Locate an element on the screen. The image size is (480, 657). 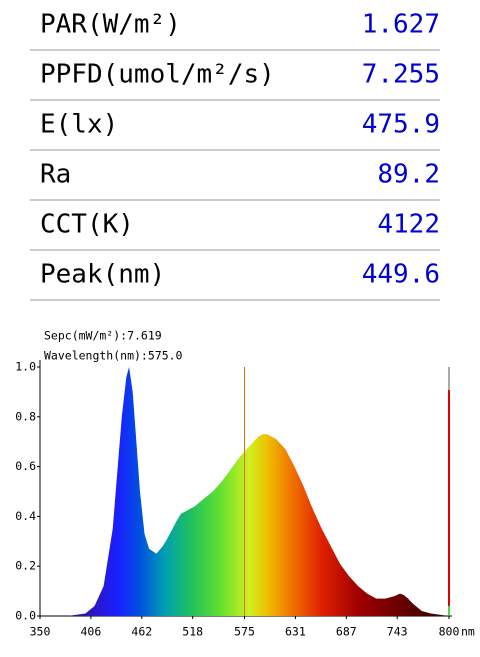
x-tick-label: 687 is located at coordinates (346, 632).